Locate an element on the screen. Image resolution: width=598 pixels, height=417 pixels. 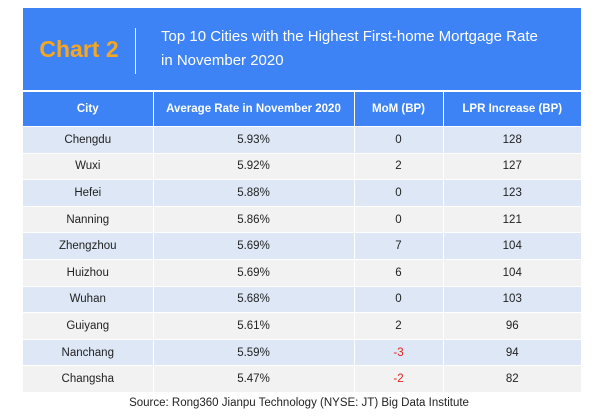
lpr-cell: 128 is located at coordinates (511, 140).